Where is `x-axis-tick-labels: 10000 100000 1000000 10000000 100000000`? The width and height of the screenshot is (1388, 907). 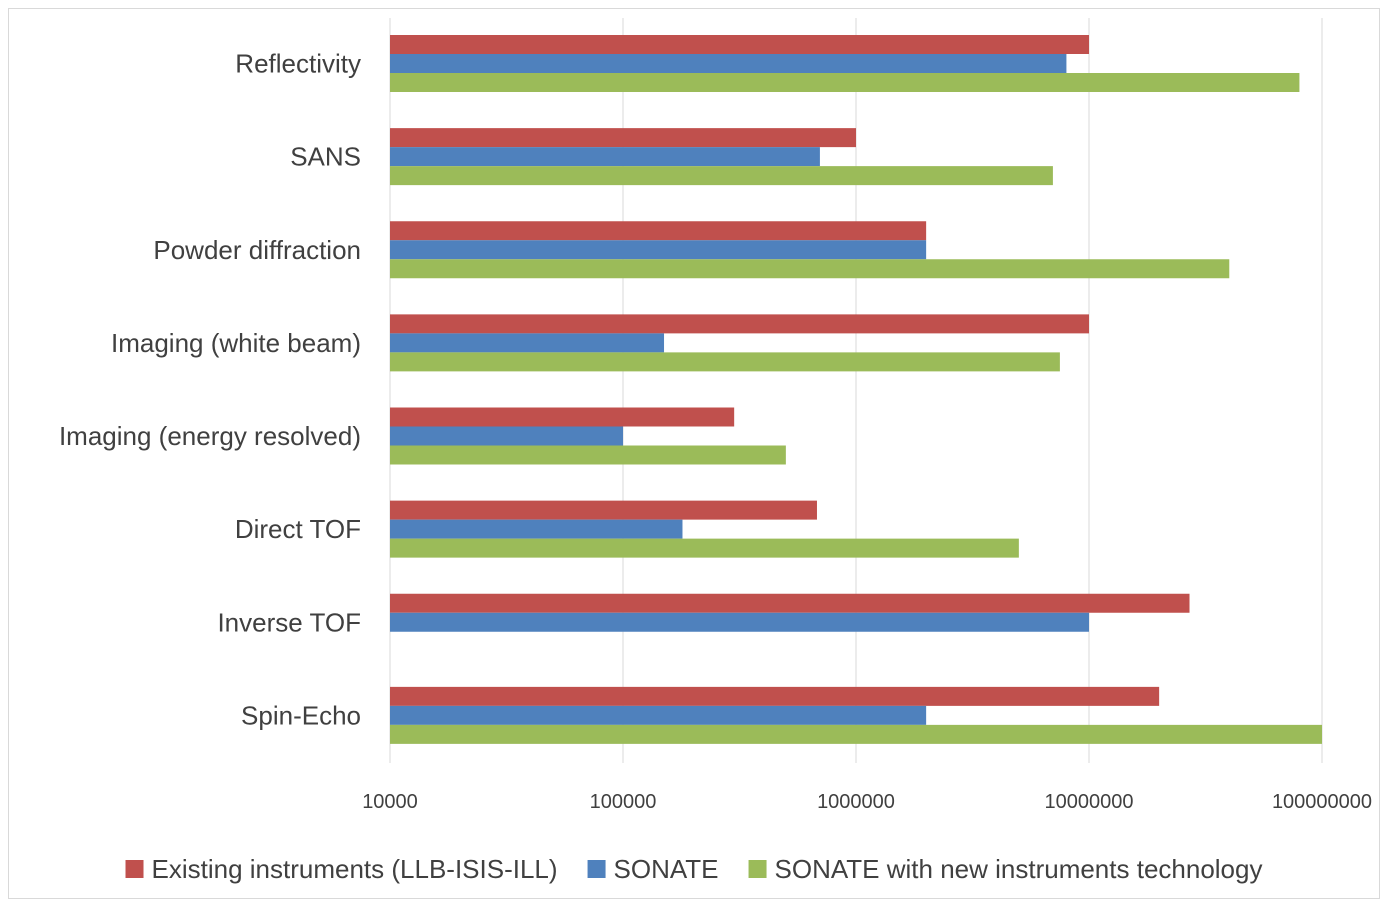
x-axis-tick-labels: 10000 100000 1000000 10000000 100000000 is located at coordinates (867, 802).